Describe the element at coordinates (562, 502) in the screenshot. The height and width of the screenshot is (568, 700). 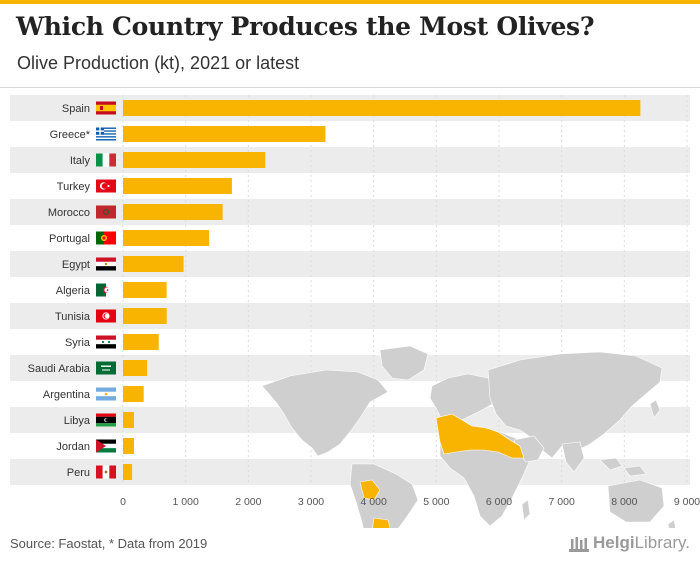
I see `x-tick-label: 7 000` at that location.